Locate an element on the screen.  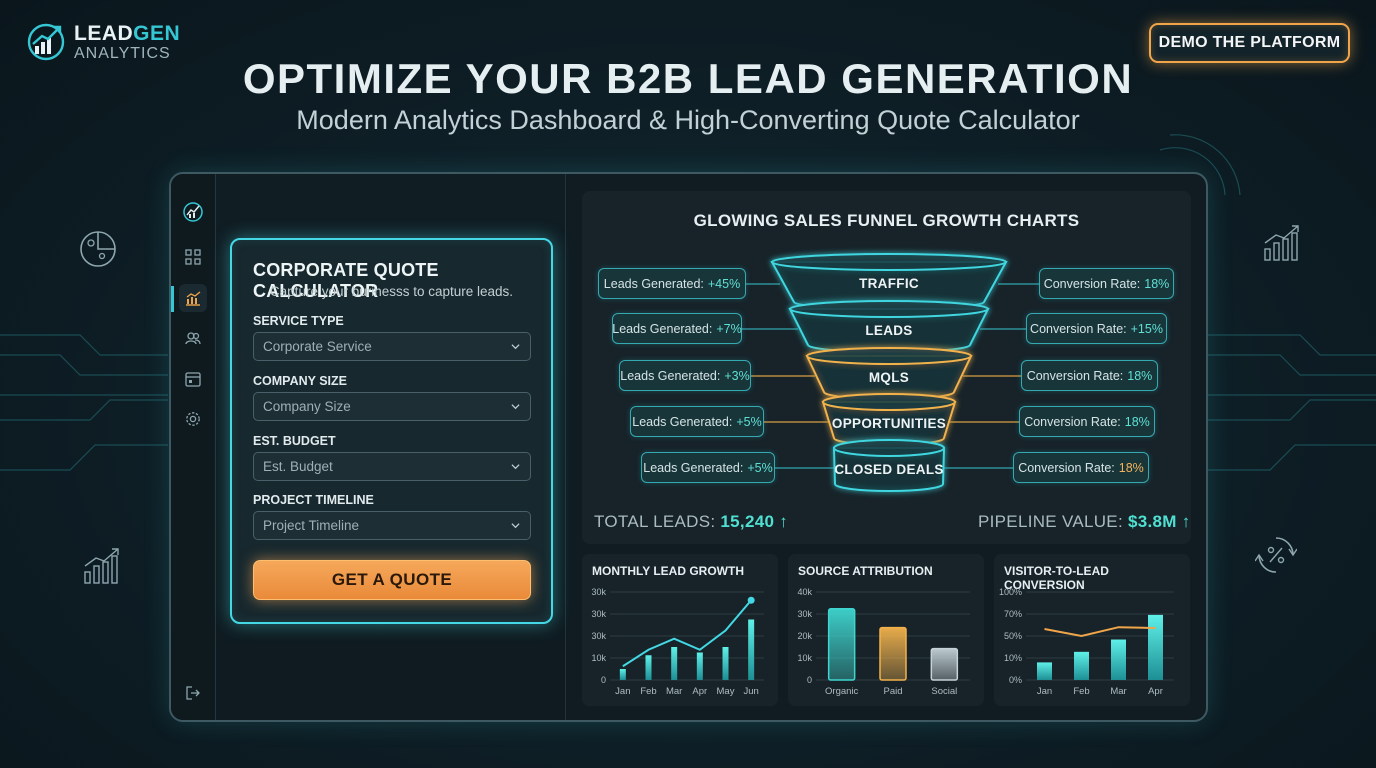
sidebar-logo-icon is located at coordinates (193, 212).